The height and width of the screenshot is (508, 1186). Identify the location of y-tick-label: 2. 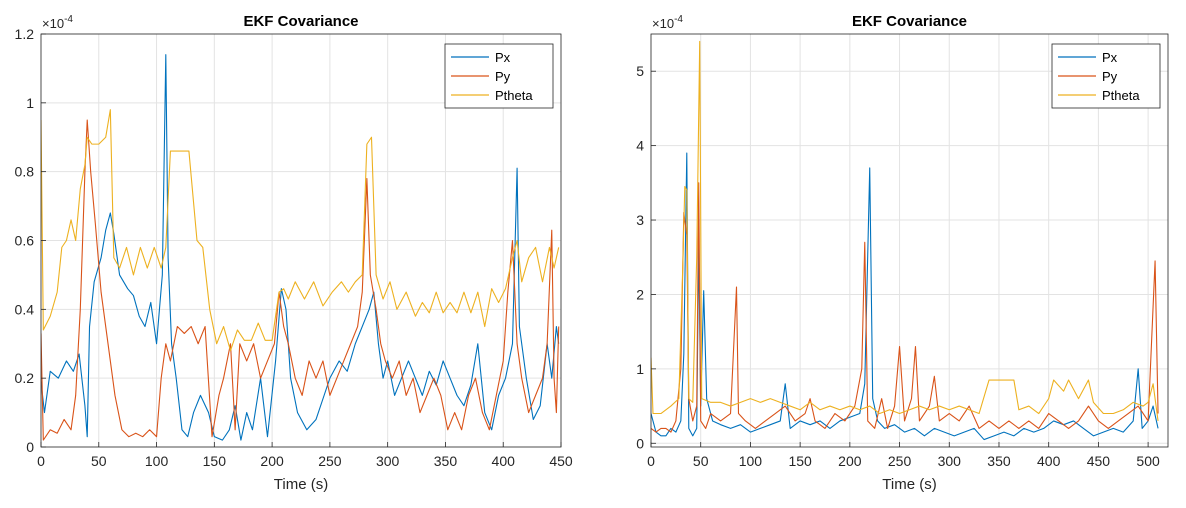
(640, 294).